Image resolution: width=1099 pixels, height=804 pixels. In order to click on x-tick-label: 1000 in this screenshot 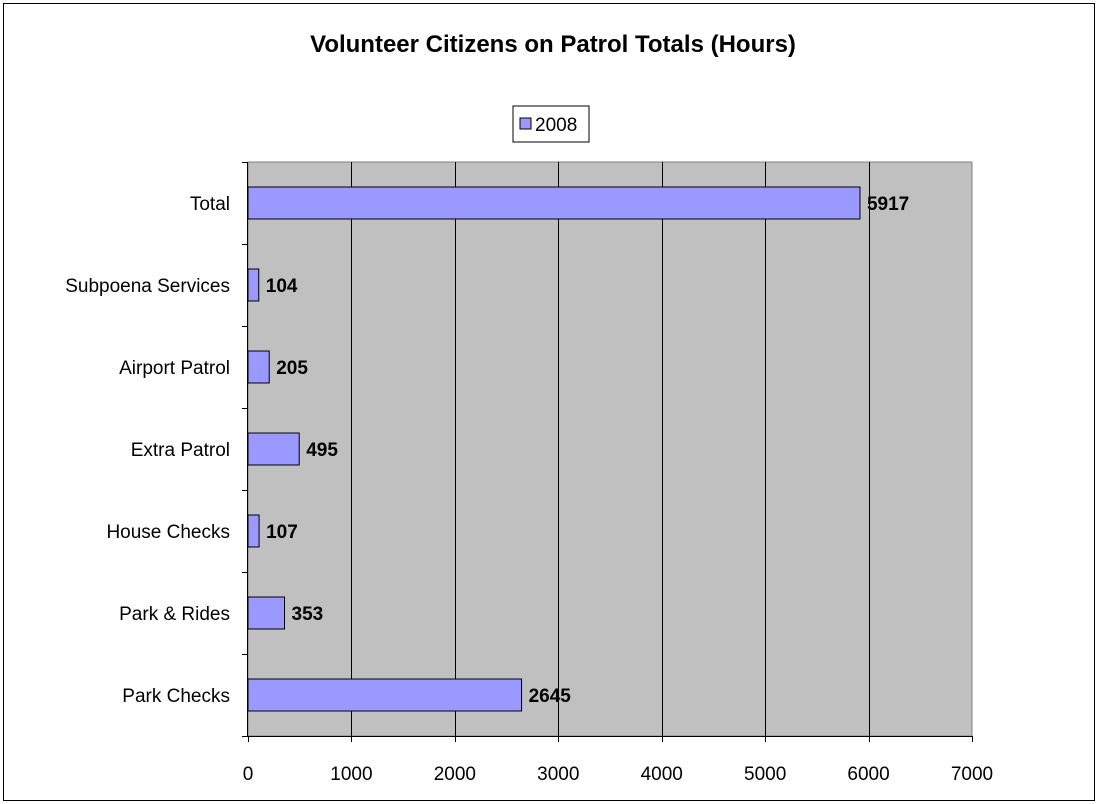, I will do `click(351, 774)`.